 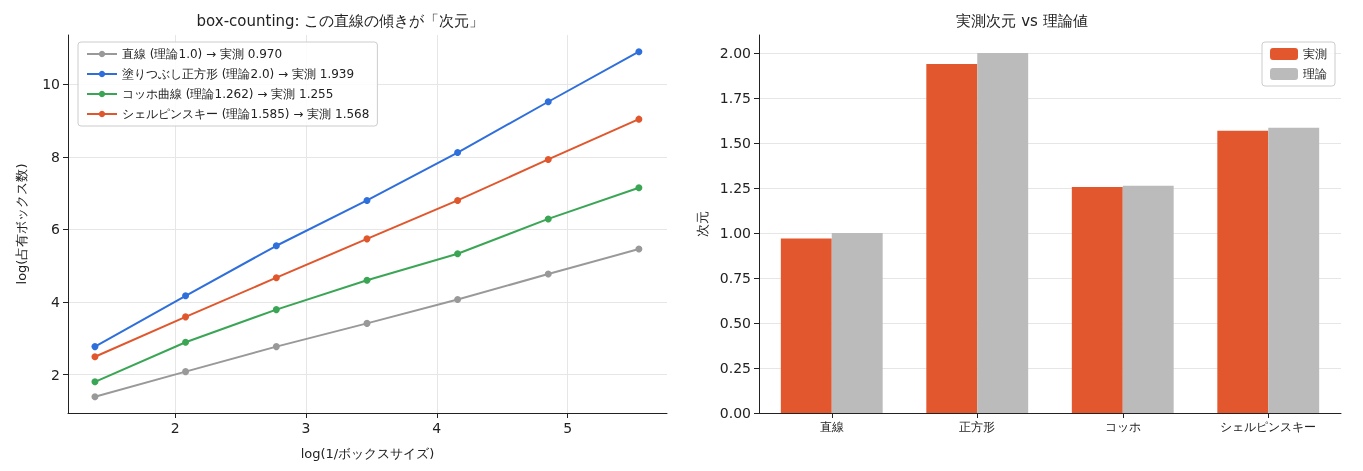 I want to click on y-tick-label: 1.50, so click(x=735, y=143).